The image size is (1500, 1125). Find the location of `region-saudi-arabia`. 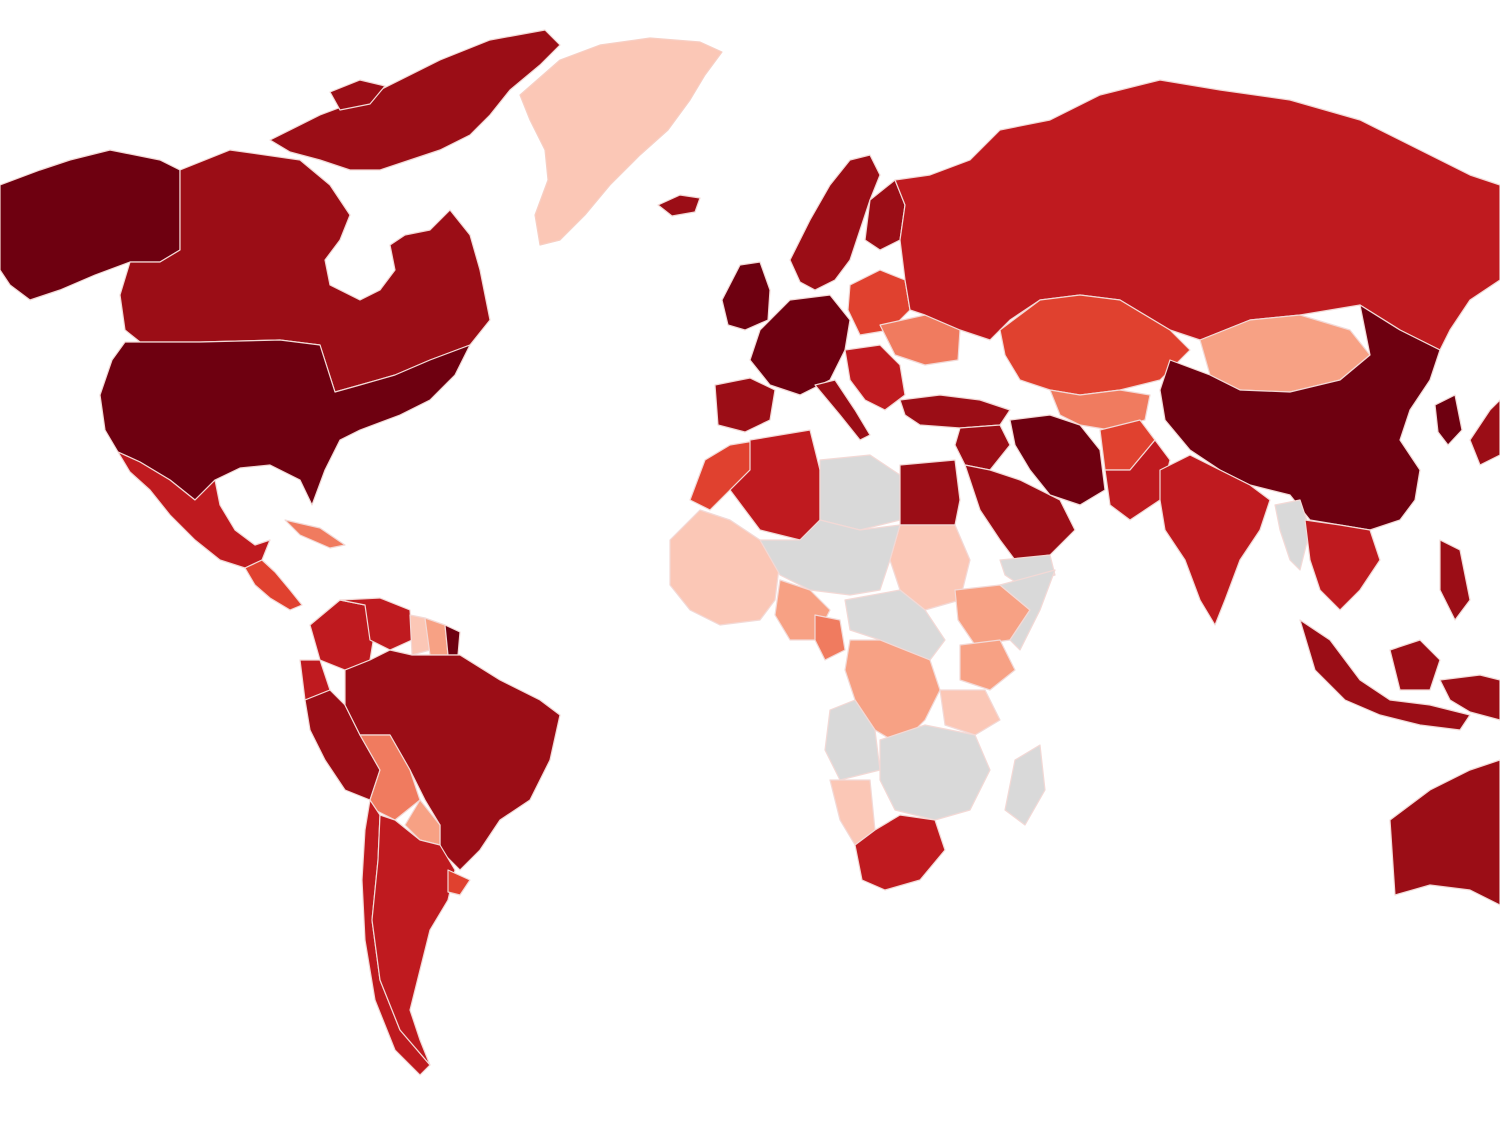

region-saudi-arabia is located at coordinates (1020, 512).